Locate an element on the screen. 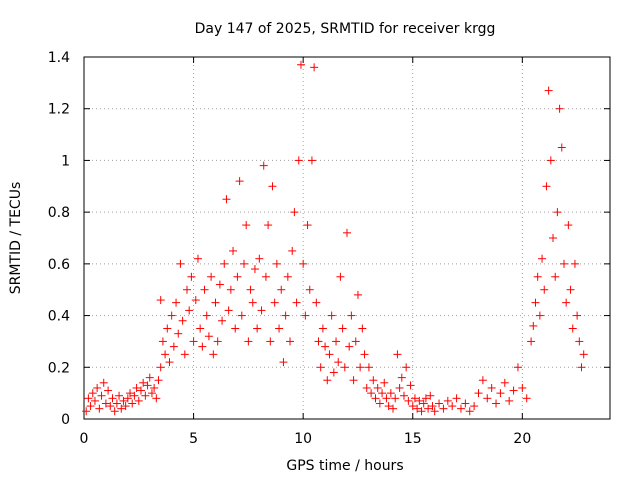  y-tick-label: 0.6 is located at coordinates (59, 265).